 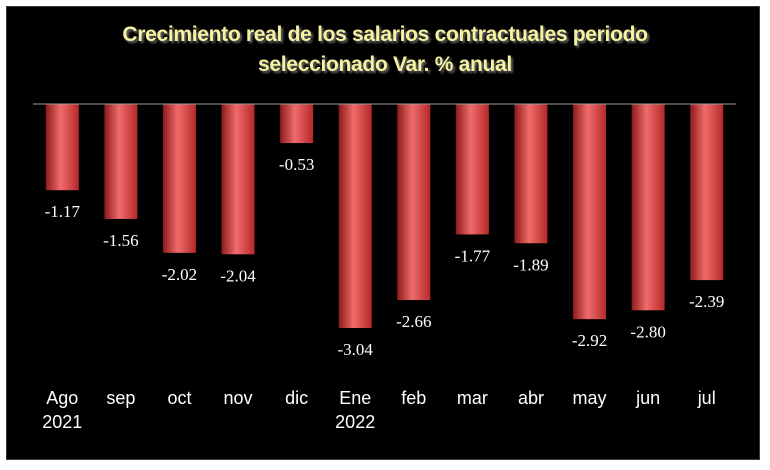 What do you see at coordinates (647, 331) in the screenshot?
I see `data-label-10: -2.80` at bounding box center [647, 331].